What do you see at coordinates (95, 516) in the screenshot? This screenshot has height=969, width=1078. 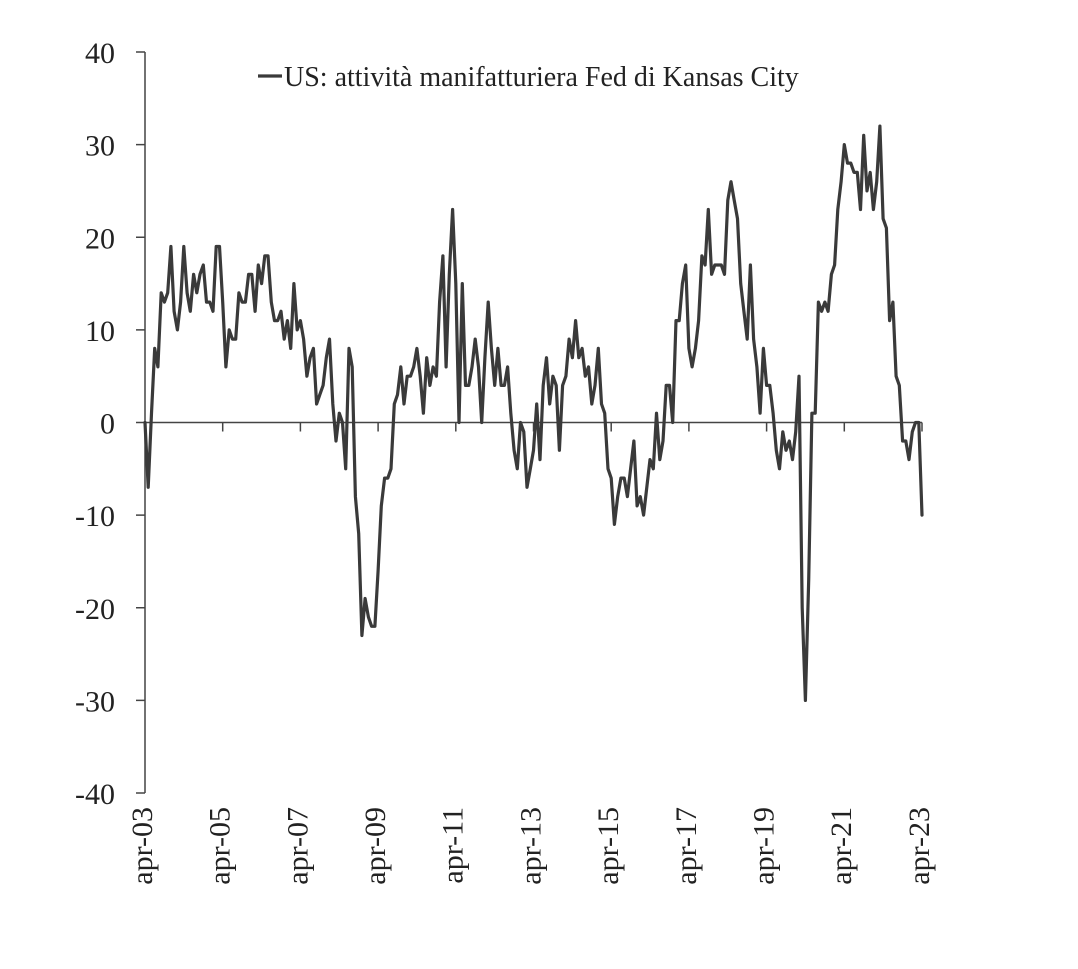 I see `y-tick-label: -10` at bounding box center [95, 516].